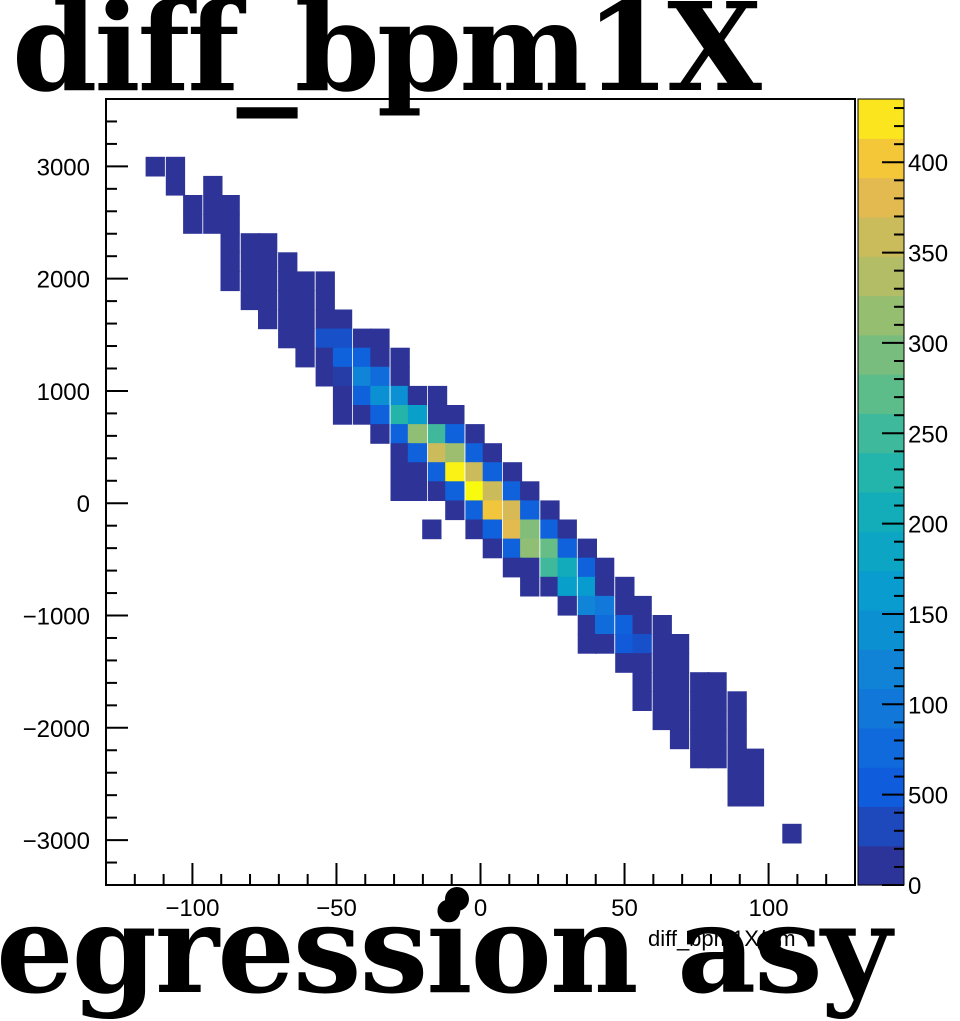 The image size is (960, 1021). What do you see at coordinates (928, 796) in the screenshot?
I see `colorbar-tick-label: 500` at bounding box center [928, 796].